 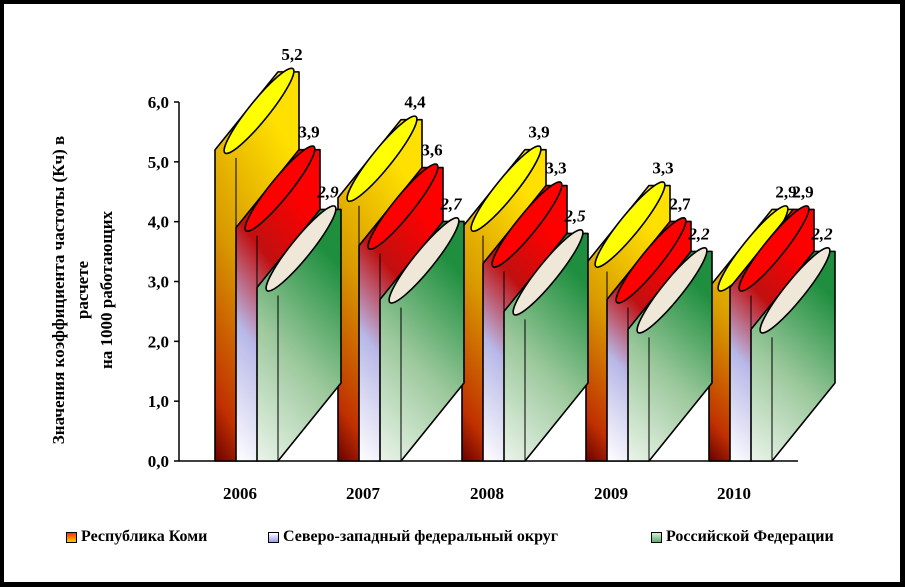 I want to click on x-tick-label: 2006, so click(x=240, y=493).